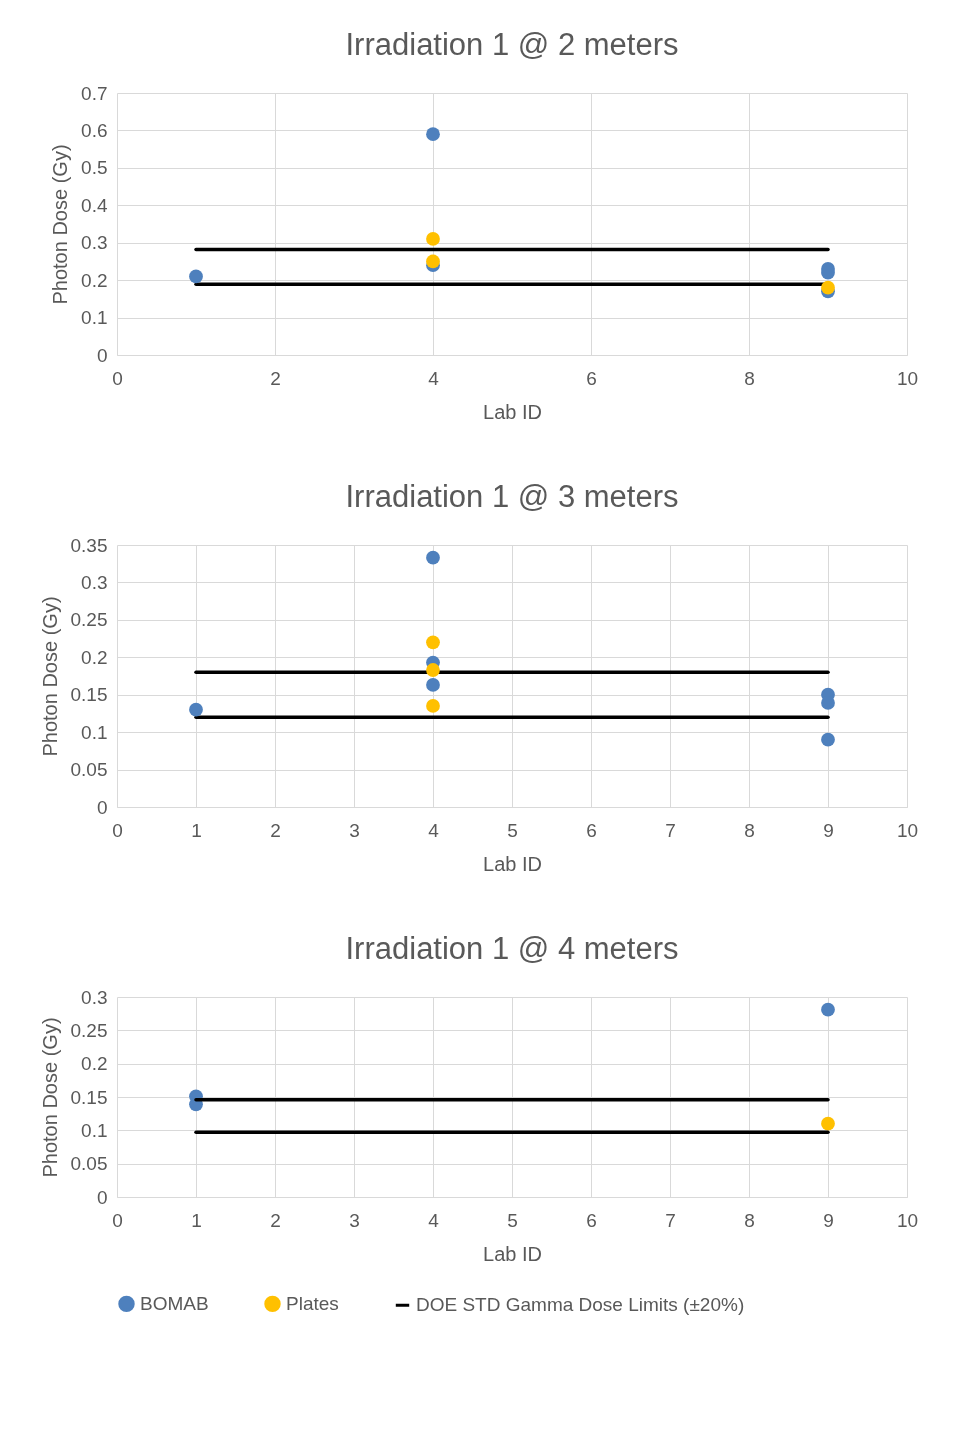 The width and height of the screenshot is (958, 1446). I want to click on y-tick-label: 0.7, so click(94, 93).